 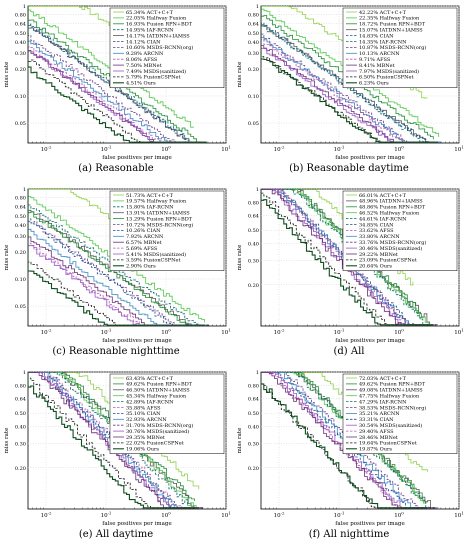 I want to click on legend-label: 19.87% Ours, so click(x=375, y=450).